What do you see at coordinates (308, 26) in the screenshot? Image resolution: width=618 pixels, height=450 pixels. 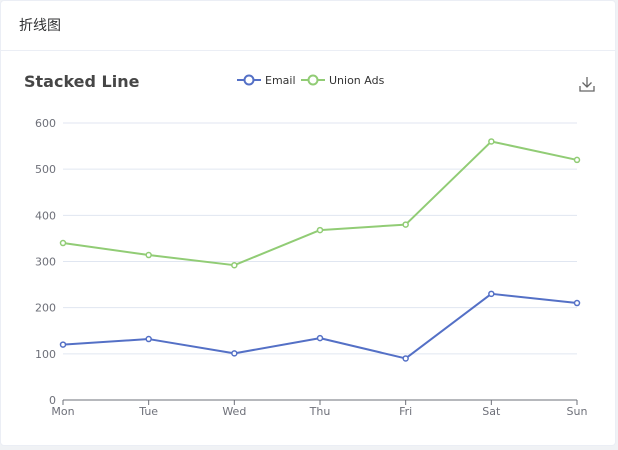 I see `card-header: 折线图` at bounding box center [308, 26].